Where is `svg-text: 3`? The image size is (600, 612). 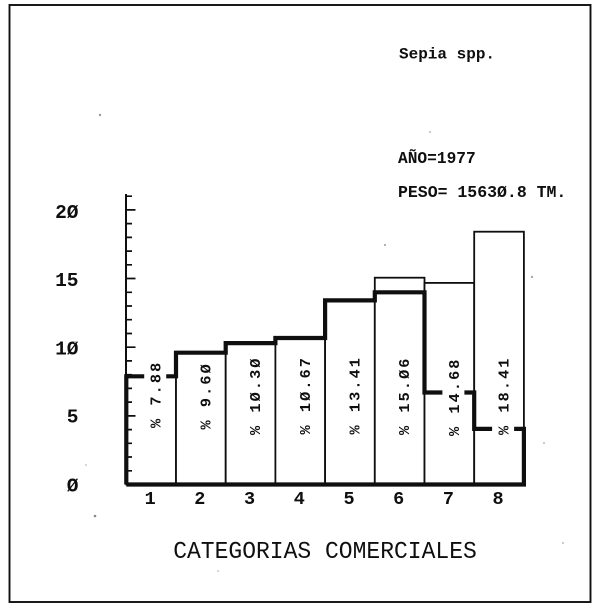 svg-text: 3 is located at coordinates (249, 499).